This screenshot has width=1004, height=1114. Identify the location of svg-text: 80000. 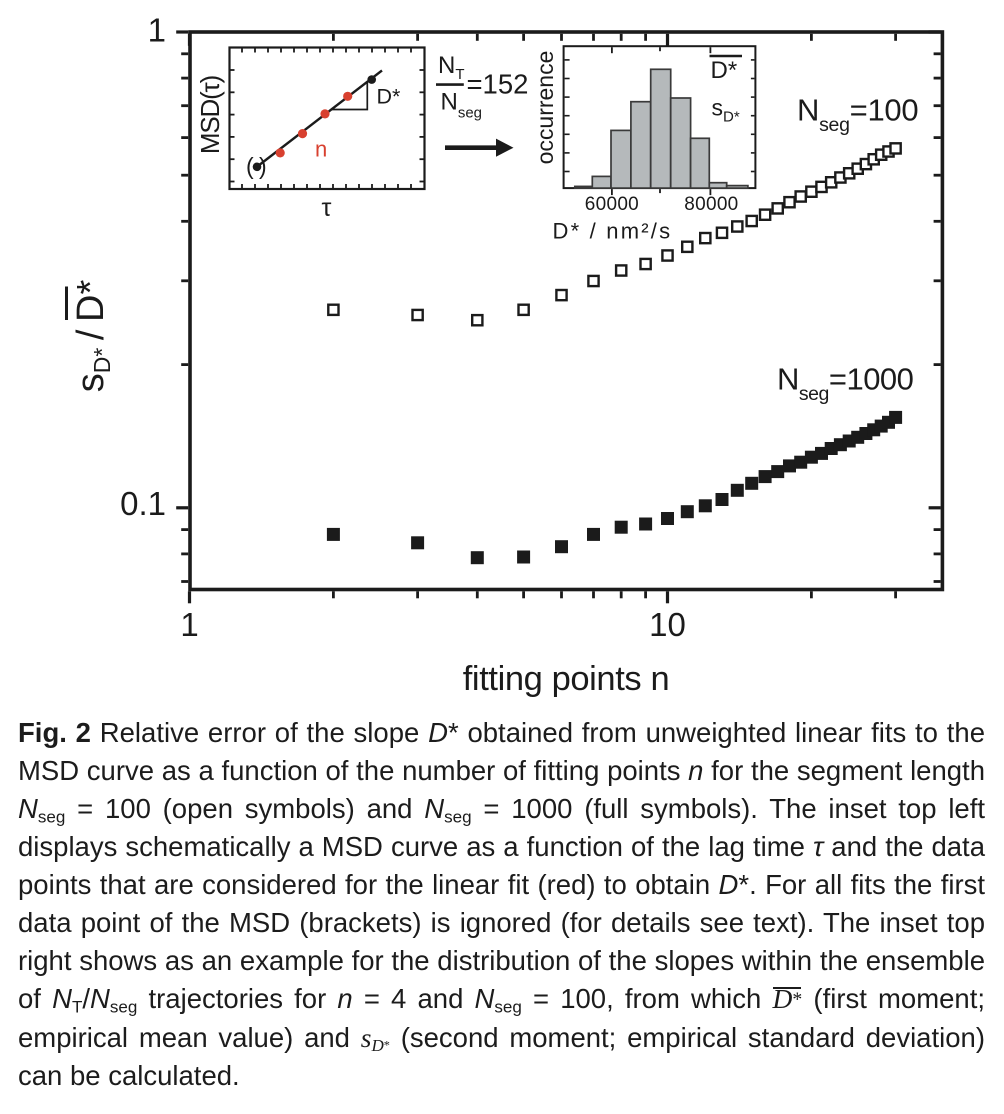
(711, 204).